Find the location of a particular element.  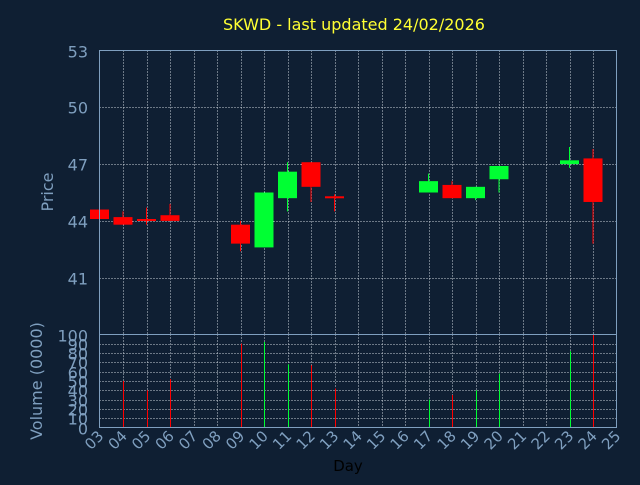

price-y-tick-label: 47 is located at coordinates (78, 165).